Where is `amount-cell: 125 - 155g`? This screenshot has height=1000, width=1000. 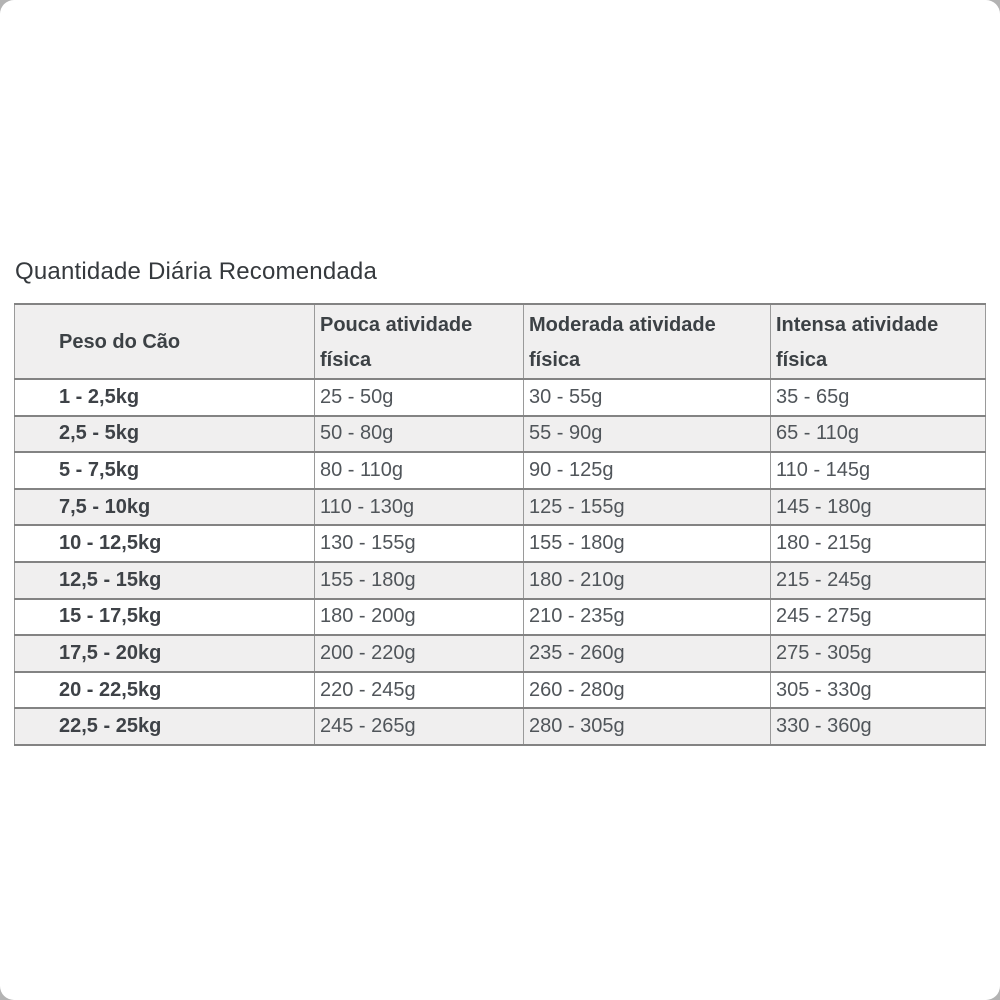
amount-cell: 125 - 155g is located at coordinates (647, 507).